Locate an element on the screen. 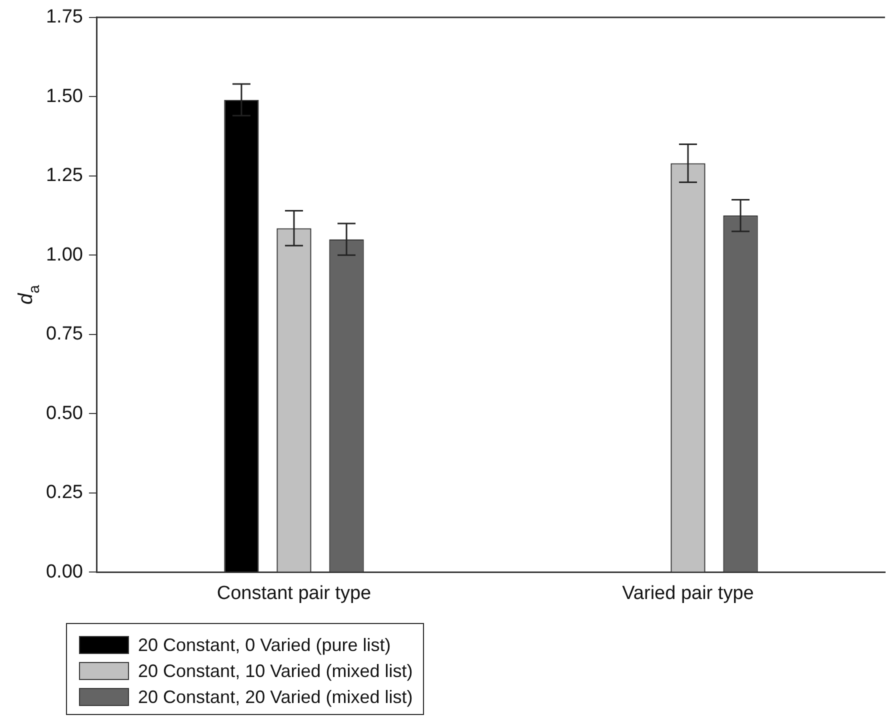 The image size is (886, 717). y-tick-label: 0.00 is located at coordinates (64, 571).